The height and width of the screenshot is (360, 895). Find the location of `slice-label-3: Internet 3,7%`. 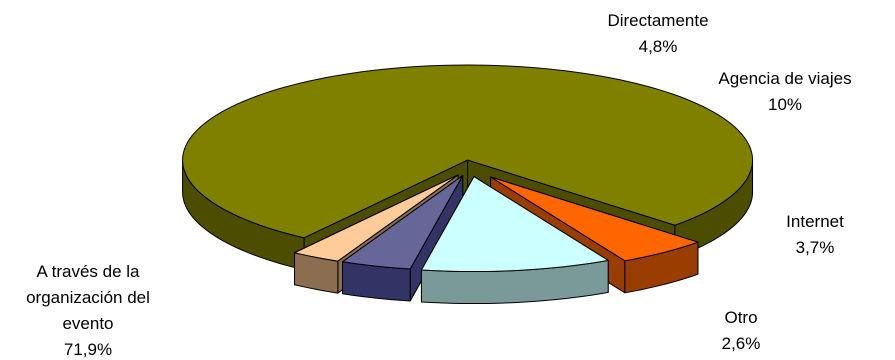

slice-label-3: Internet 3,7% is located at coordinates (815, 234).